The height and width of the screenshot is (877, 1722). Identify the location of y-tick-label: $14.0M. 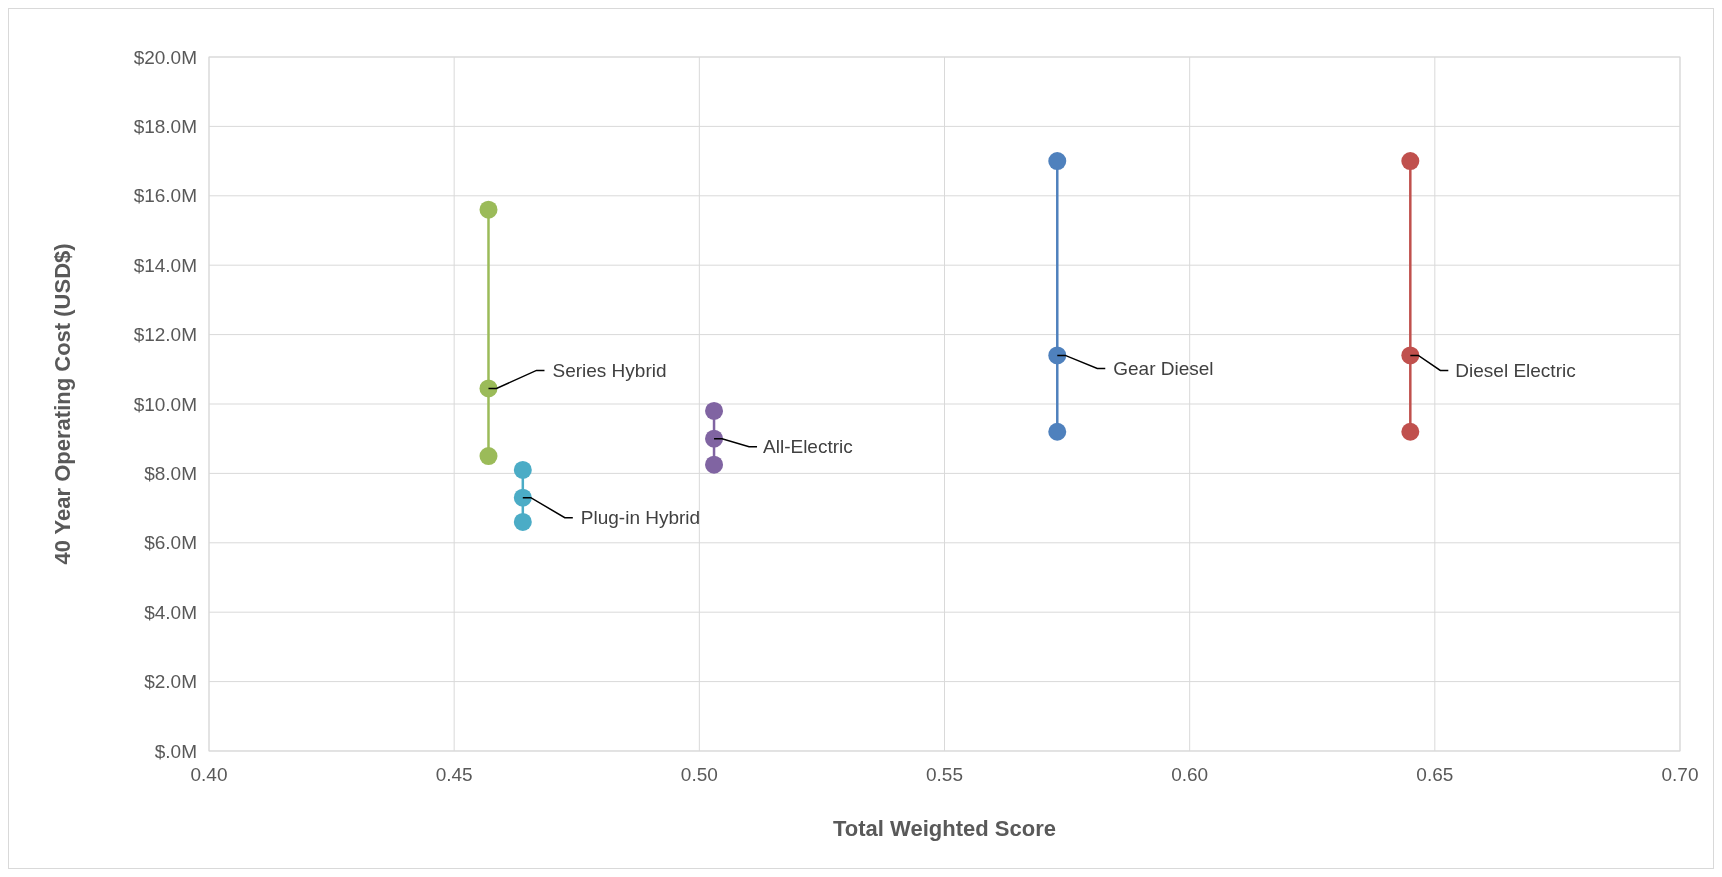
(165, 265).